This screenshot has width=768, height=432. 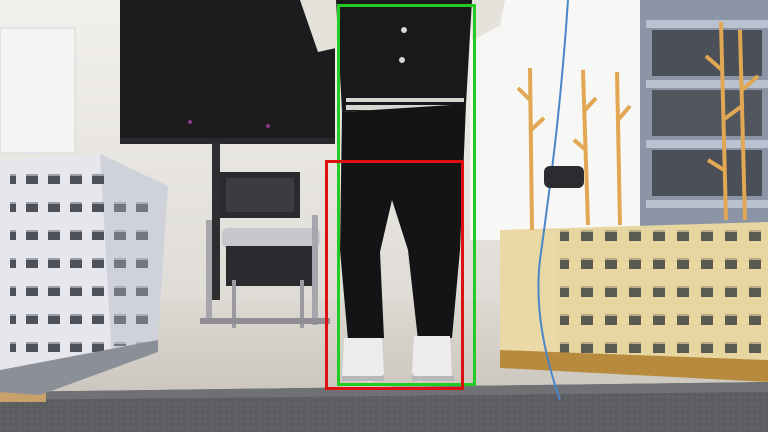 I want to click on model-building-white, so click(x=84, y=274).